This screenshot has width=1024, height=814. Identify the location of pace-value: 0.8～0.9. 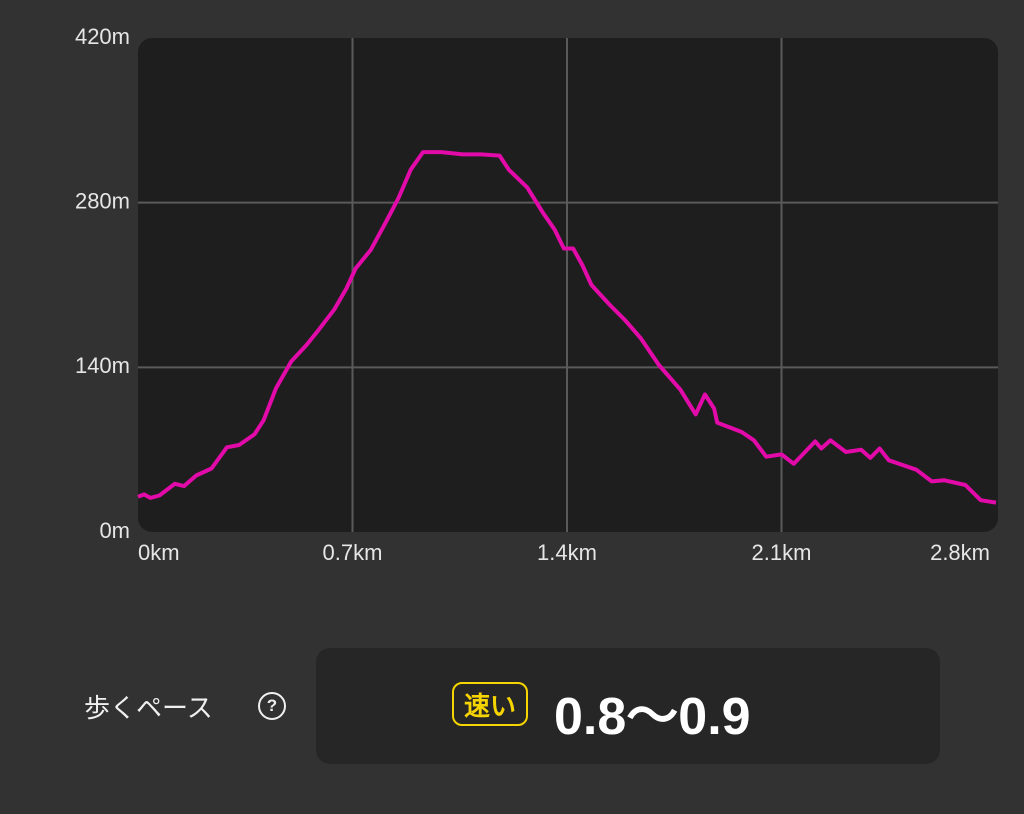
(652, 717).